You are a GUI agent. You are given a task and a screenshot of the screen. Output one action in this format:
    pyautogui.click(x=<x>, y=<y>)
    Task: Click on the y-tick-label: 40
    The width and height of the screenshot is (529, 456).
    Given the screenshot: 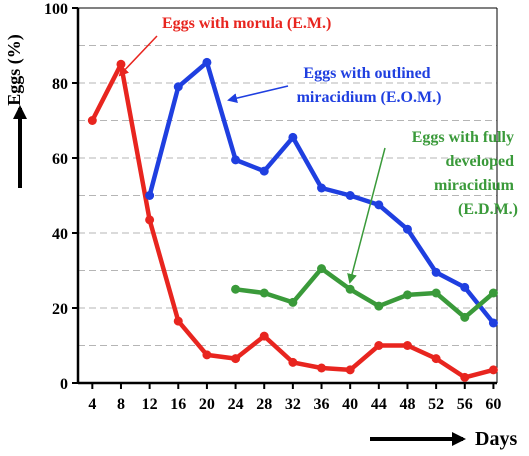 What is the action you would take?
    pyautogui.click(x=60, y=234)
    